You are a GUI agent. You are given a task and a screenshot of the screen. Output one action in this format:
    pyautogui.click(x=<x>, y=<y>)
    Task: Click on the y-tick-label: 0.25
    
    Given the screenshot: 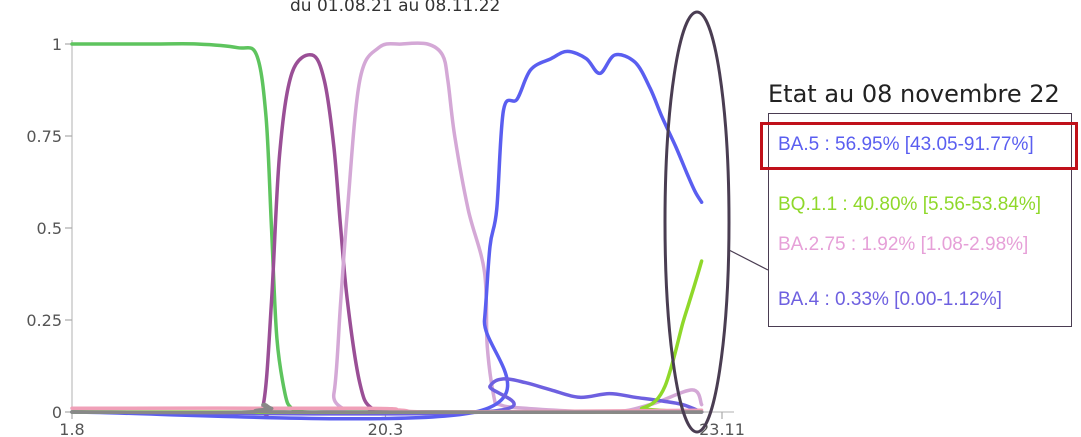 What is the action you would take?
    pyautogui.click(x=44, y=320)
    